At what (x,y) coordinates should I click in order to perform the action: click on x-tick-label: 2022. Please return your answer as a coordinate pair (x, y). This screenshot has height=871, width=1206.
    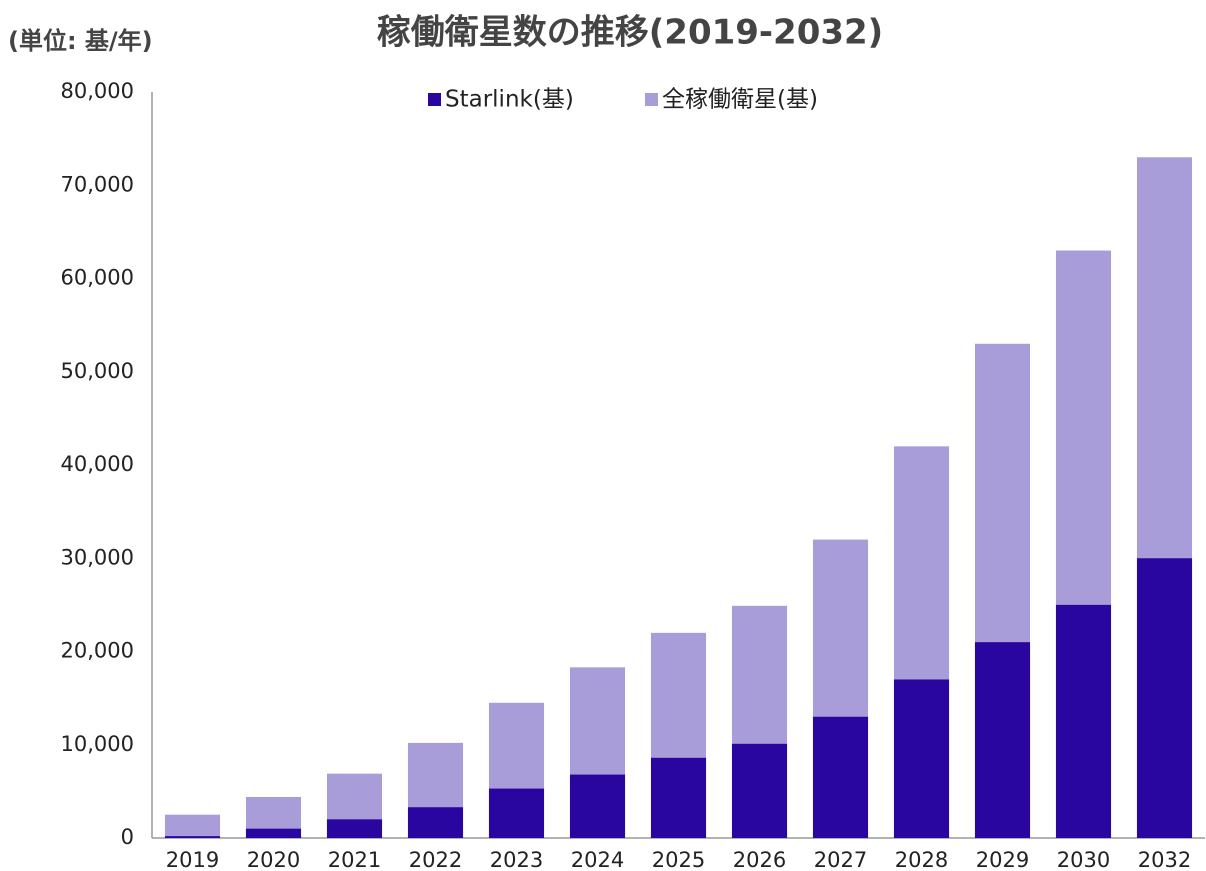
    Looking at the image, I should click on (435, 859).